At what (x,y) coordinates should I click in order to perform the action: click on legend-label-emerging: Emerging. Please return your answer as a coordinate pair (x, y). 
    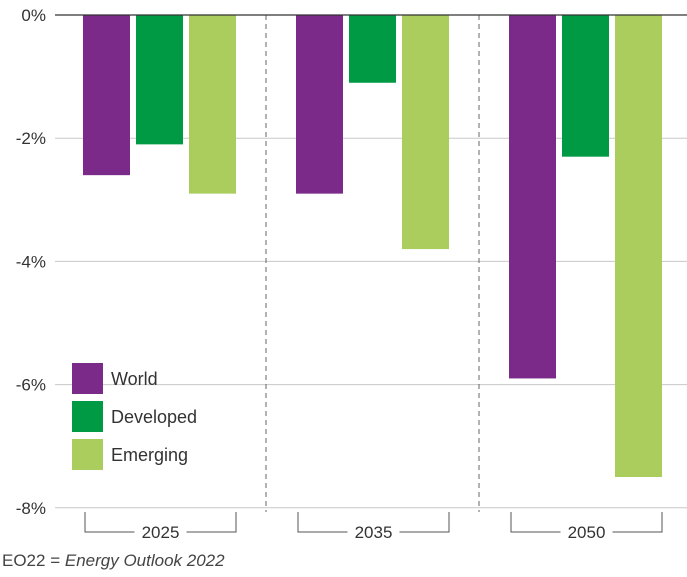
    Looking at the image, I should click on (149, 455).